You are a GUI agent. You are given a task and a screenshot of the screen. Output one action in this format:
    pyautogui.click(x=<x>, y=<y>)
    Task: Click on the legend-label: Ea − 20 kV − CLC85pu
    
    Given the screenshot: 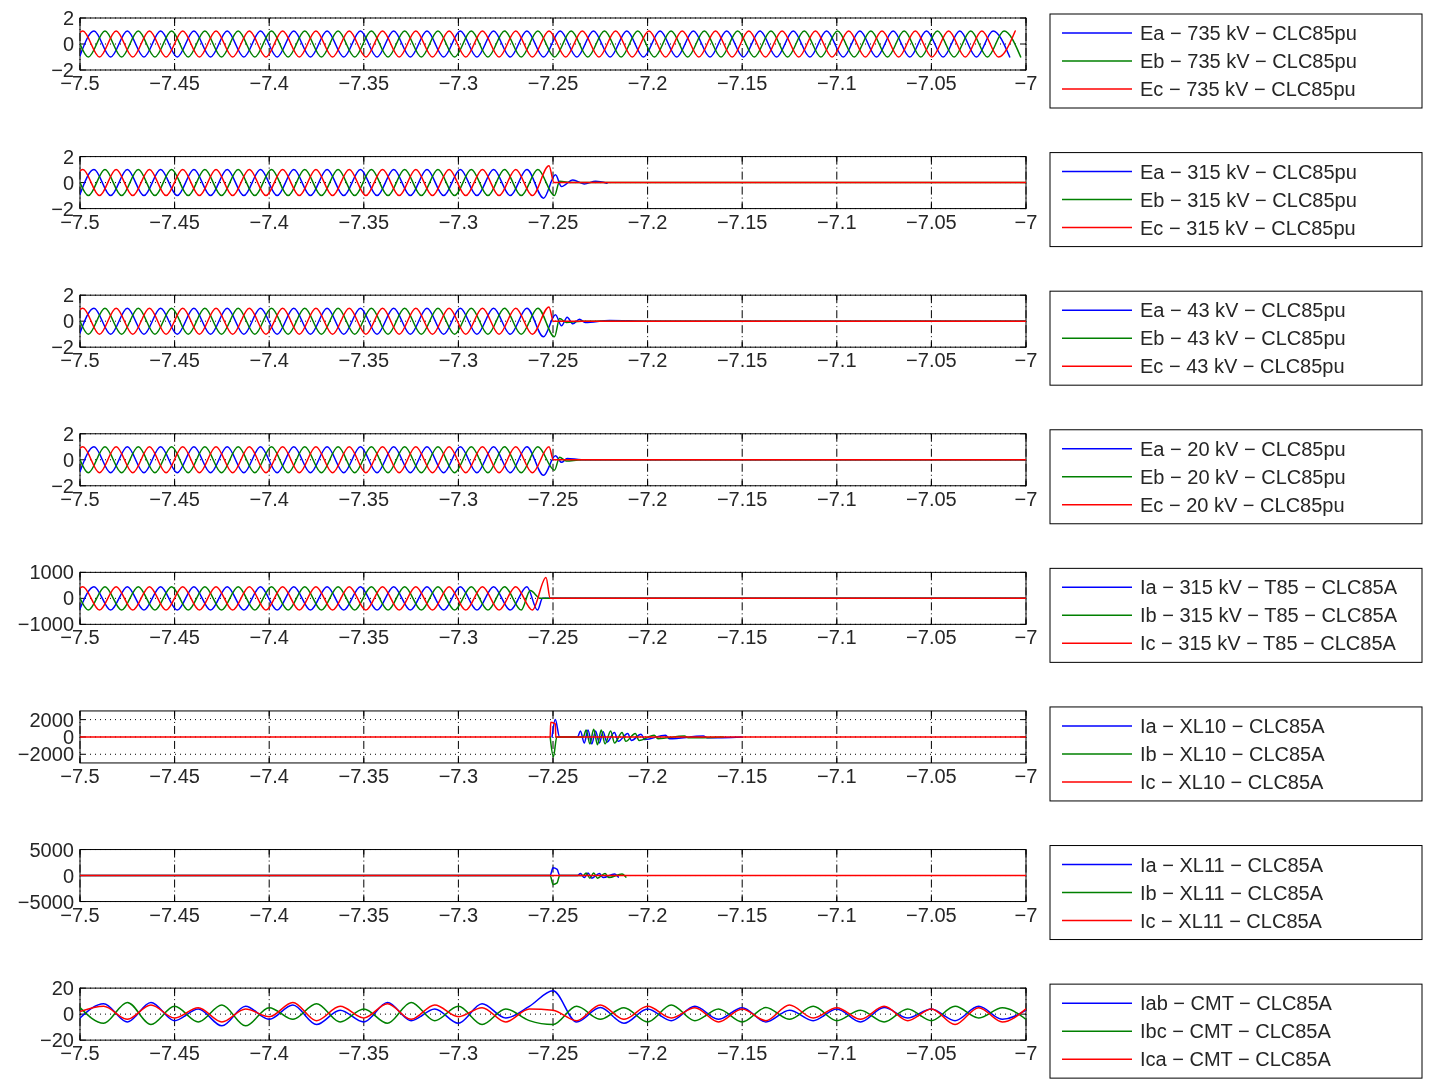 What is the action you would take?
    pyautogui.click(x=1243, y=448)
    